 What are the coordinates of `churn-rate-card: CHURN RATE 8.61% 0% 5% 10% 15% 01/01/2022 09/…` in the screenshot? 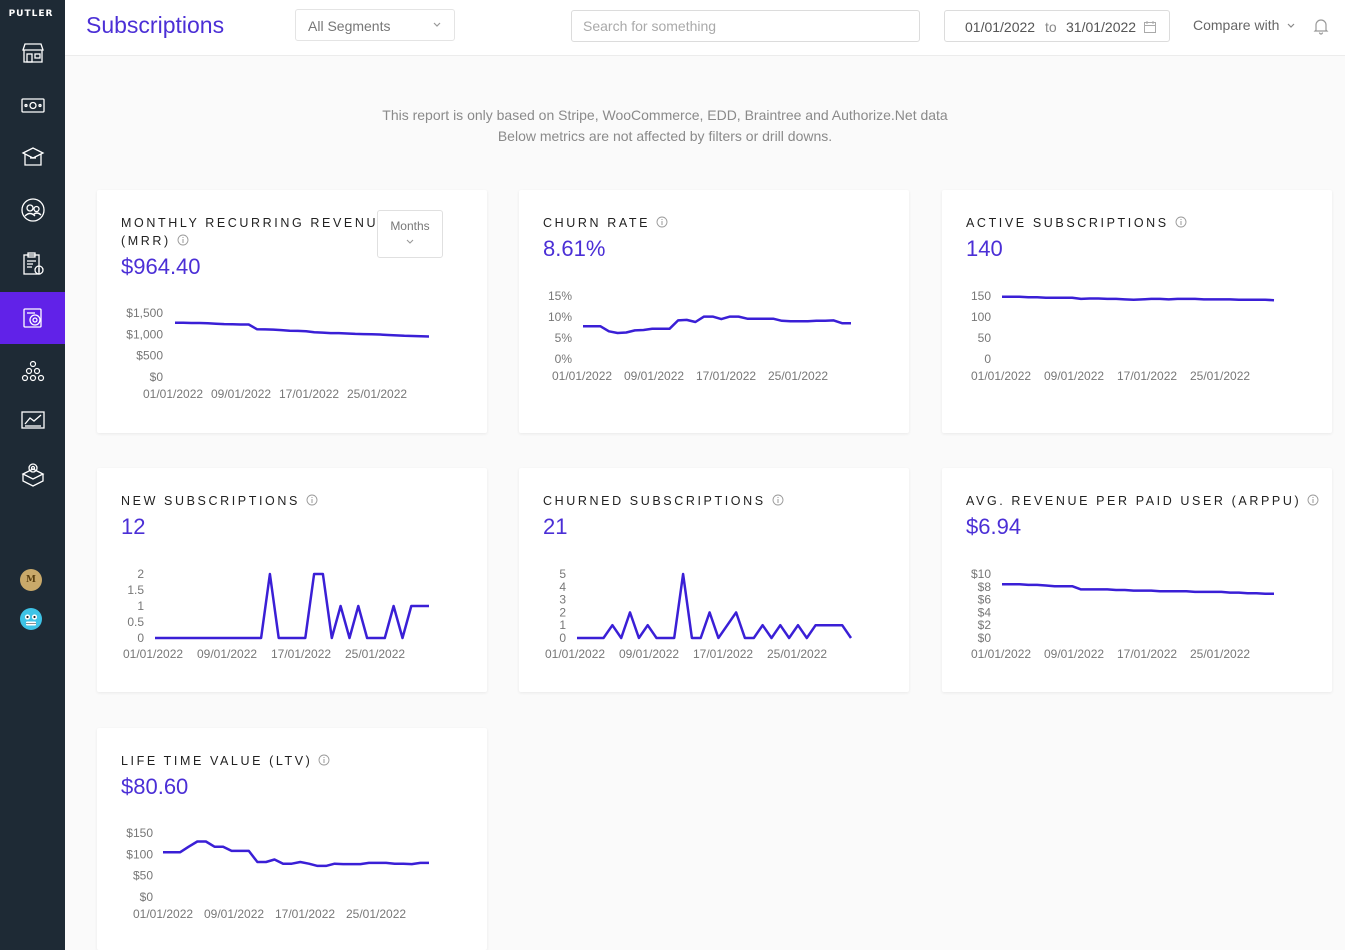 It's located at (714, 311).